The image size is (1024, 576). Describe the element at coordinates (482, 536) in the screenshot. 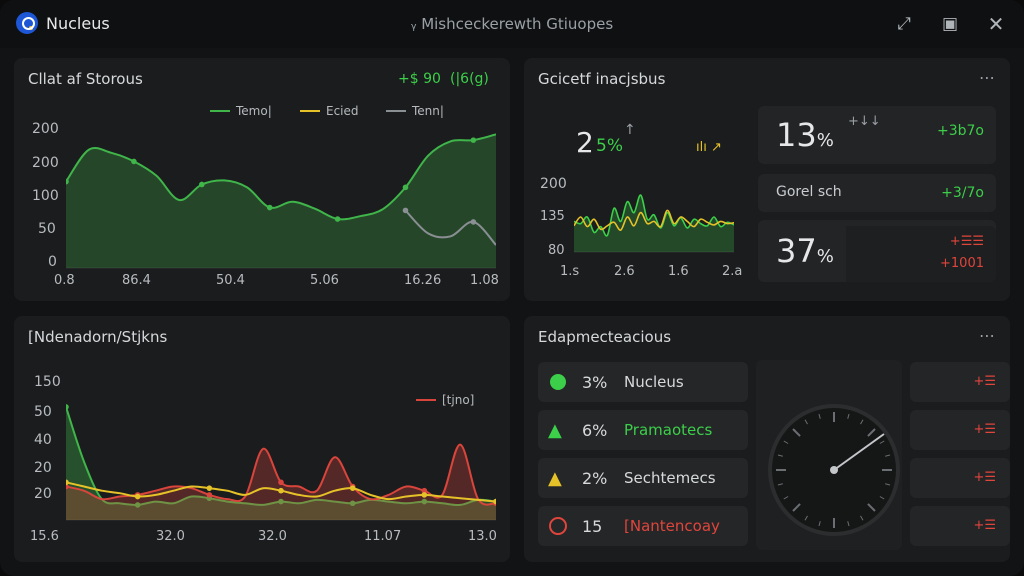

I see `x-tick-label: 13.0` at that location.